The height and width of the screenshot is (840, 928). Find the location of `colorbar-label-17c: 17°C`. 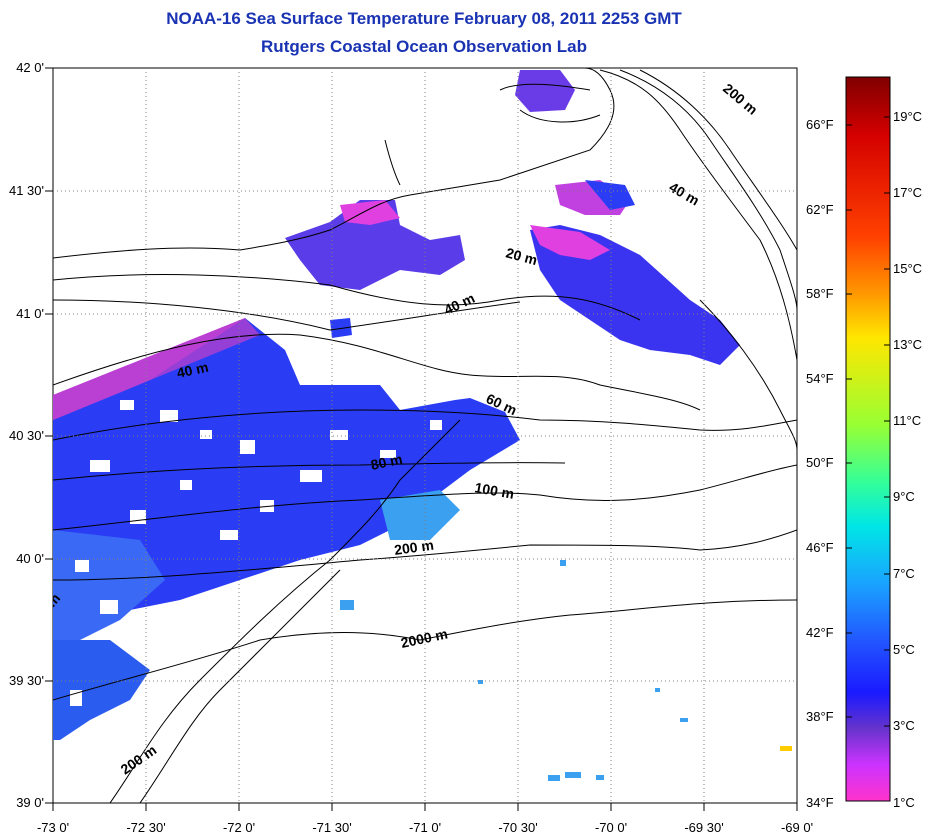

colorbar-label-17c: 17°C is located at coordinates (908, 192).